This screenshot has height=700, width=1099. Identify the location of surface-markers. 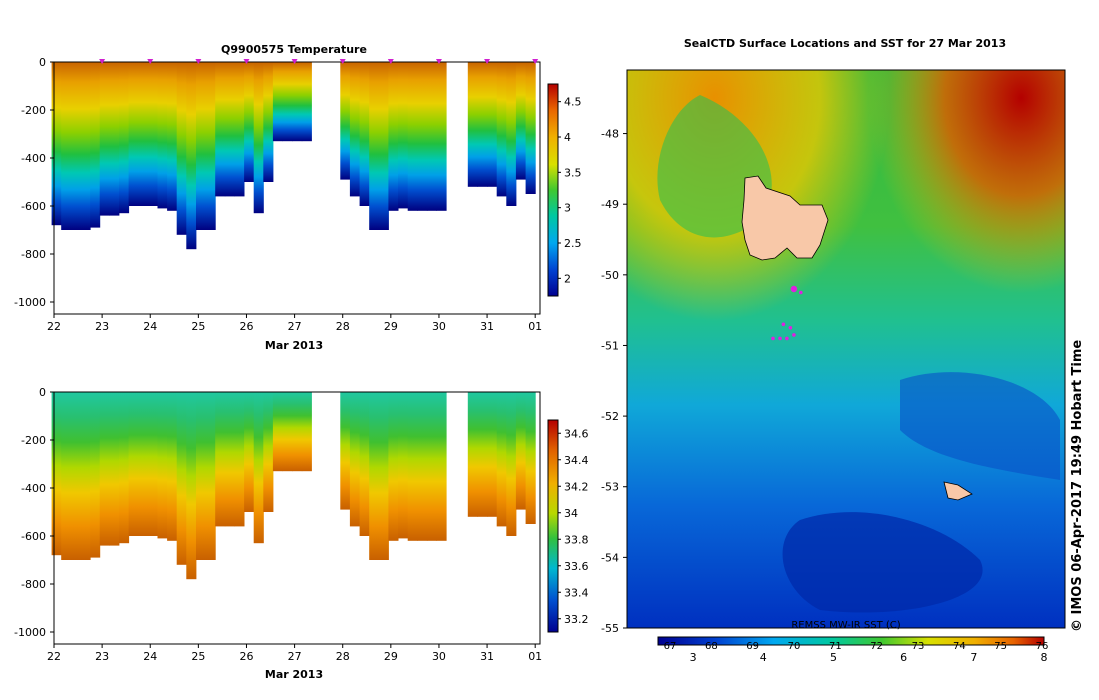
(319, 61).